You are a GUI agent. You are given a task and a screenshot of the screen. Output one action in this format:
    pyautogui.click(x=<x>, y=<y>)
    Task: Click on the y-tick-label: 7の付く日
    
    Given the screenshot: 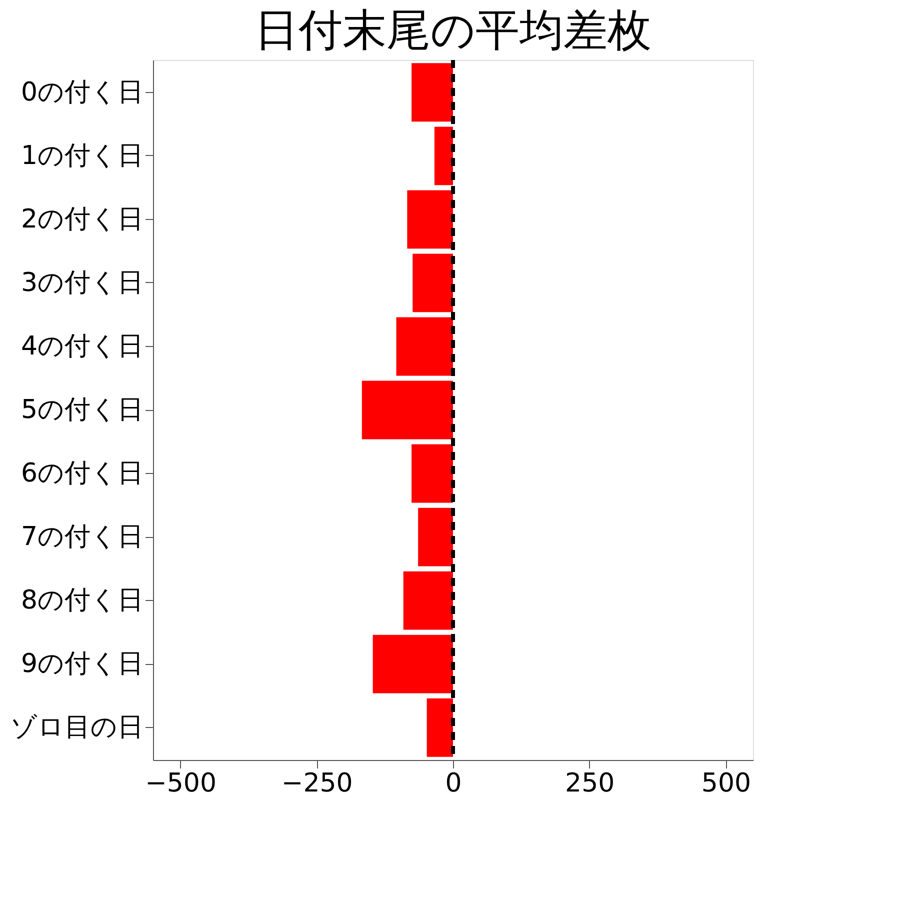 What is the action you would take?
    pyautogui.click(x=82, y=537)
    